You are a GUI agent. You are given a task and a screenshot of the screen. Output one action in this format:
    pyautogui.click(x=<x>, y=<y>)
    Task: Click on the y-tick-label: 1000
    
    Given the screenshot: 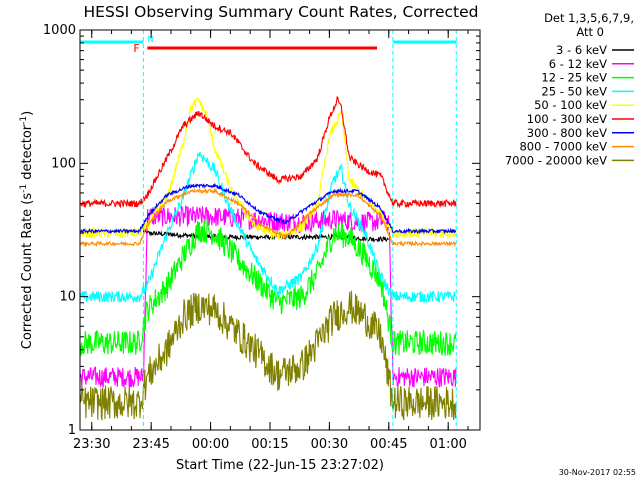 What is the action you would take?
    pyautogui.click(x=59, y=30)
    